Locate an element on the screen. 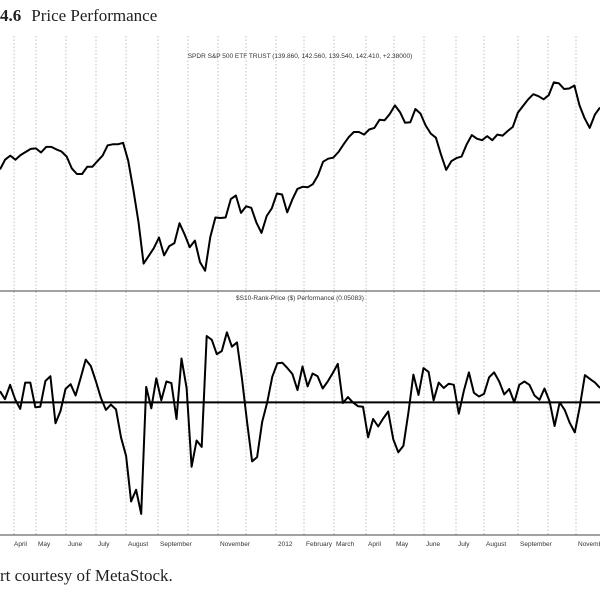  figure-title: Price Performance is located at coordinates (94, 15).